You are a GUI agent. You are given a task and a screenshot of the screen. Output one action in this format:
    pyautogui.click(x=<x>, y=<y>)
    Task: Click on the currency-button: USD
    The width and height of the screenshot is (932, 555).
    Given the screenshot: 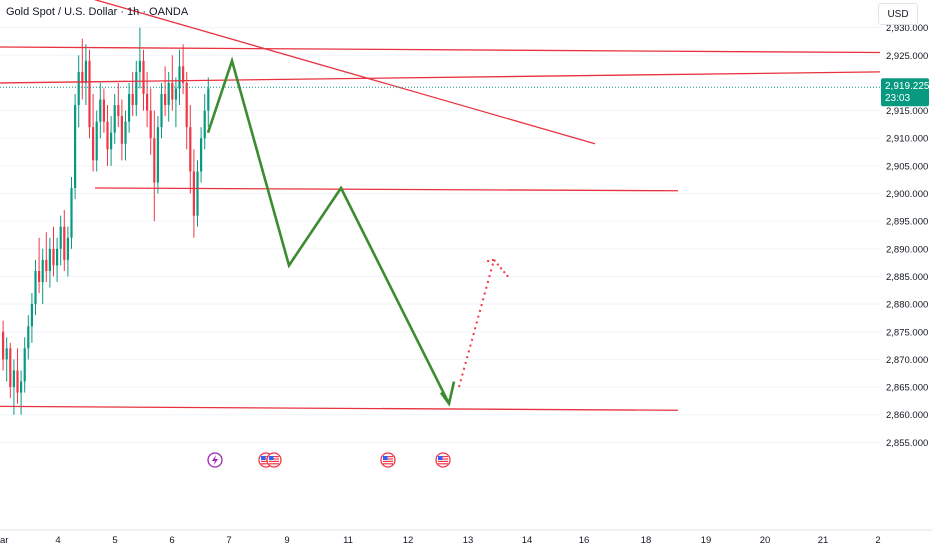 What is the action you would take?
    pyautogui.click(x=898, y=14)
    